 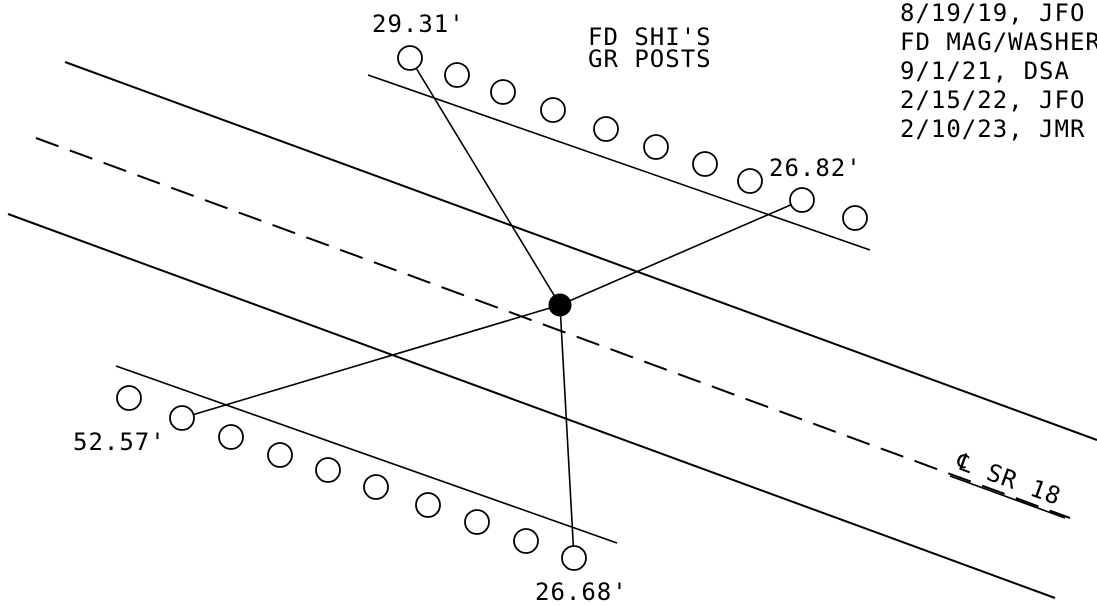 What do you see at coordinates (567, 431) in the screenshot?
I see `tie-line-bottom-right` at bounding box center [567, 431].